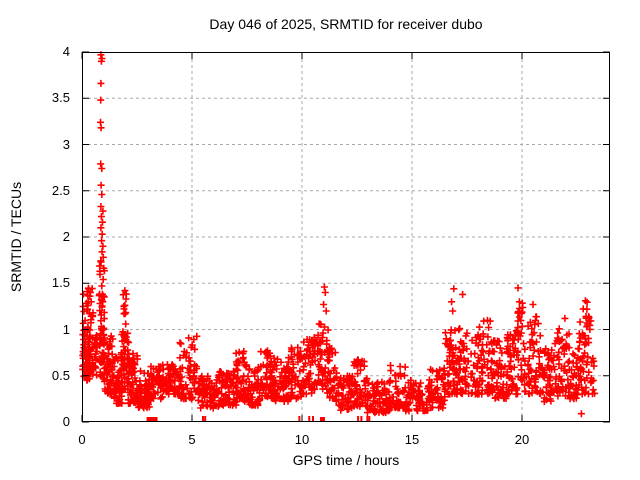 The image size is (640, 480). I want to click on x-tick-label: 5, so click(192, 439).